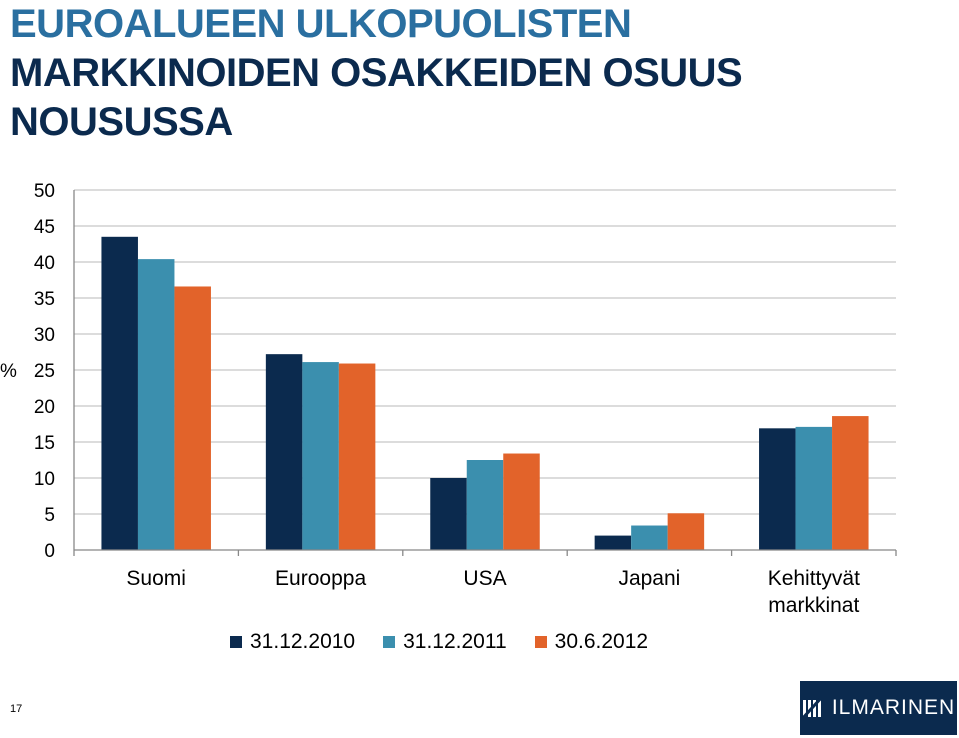 This screenshot has height=738, width=959. What do you see at coordinates (893, 707) in the screenshot?
I see `logo-text: ILMARINEN` at bounding box center [893, 707].